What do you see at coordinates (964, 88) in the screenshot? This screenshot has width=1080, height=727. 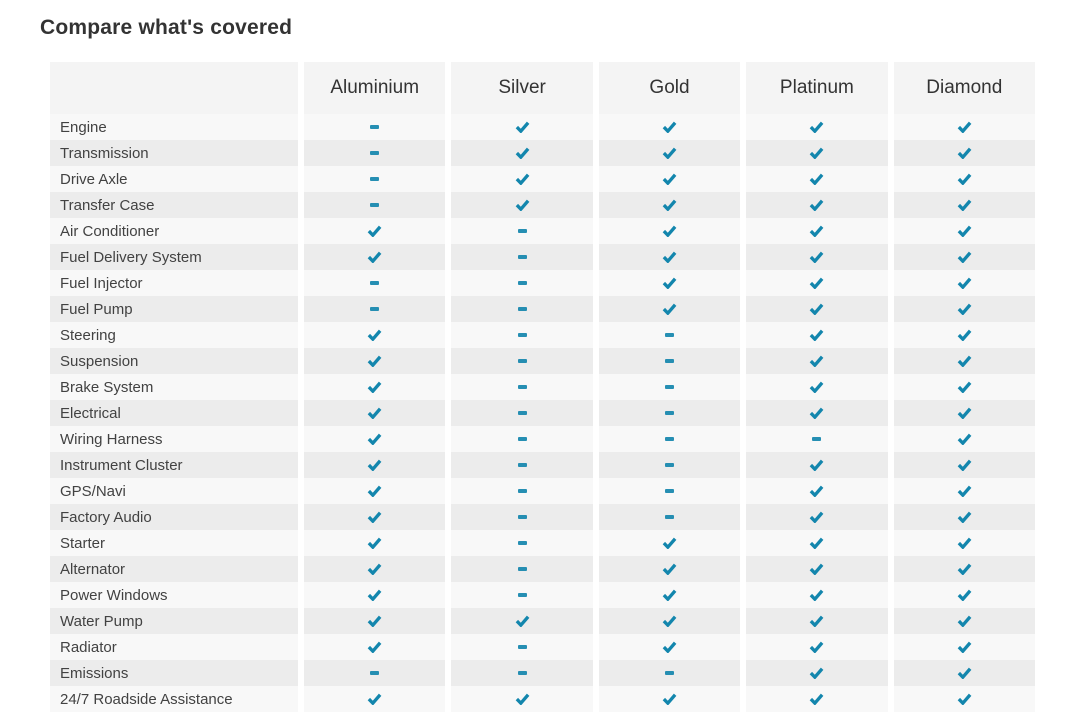 I see `column-header-diamond: Diamond` at bounding box center [964, 88].